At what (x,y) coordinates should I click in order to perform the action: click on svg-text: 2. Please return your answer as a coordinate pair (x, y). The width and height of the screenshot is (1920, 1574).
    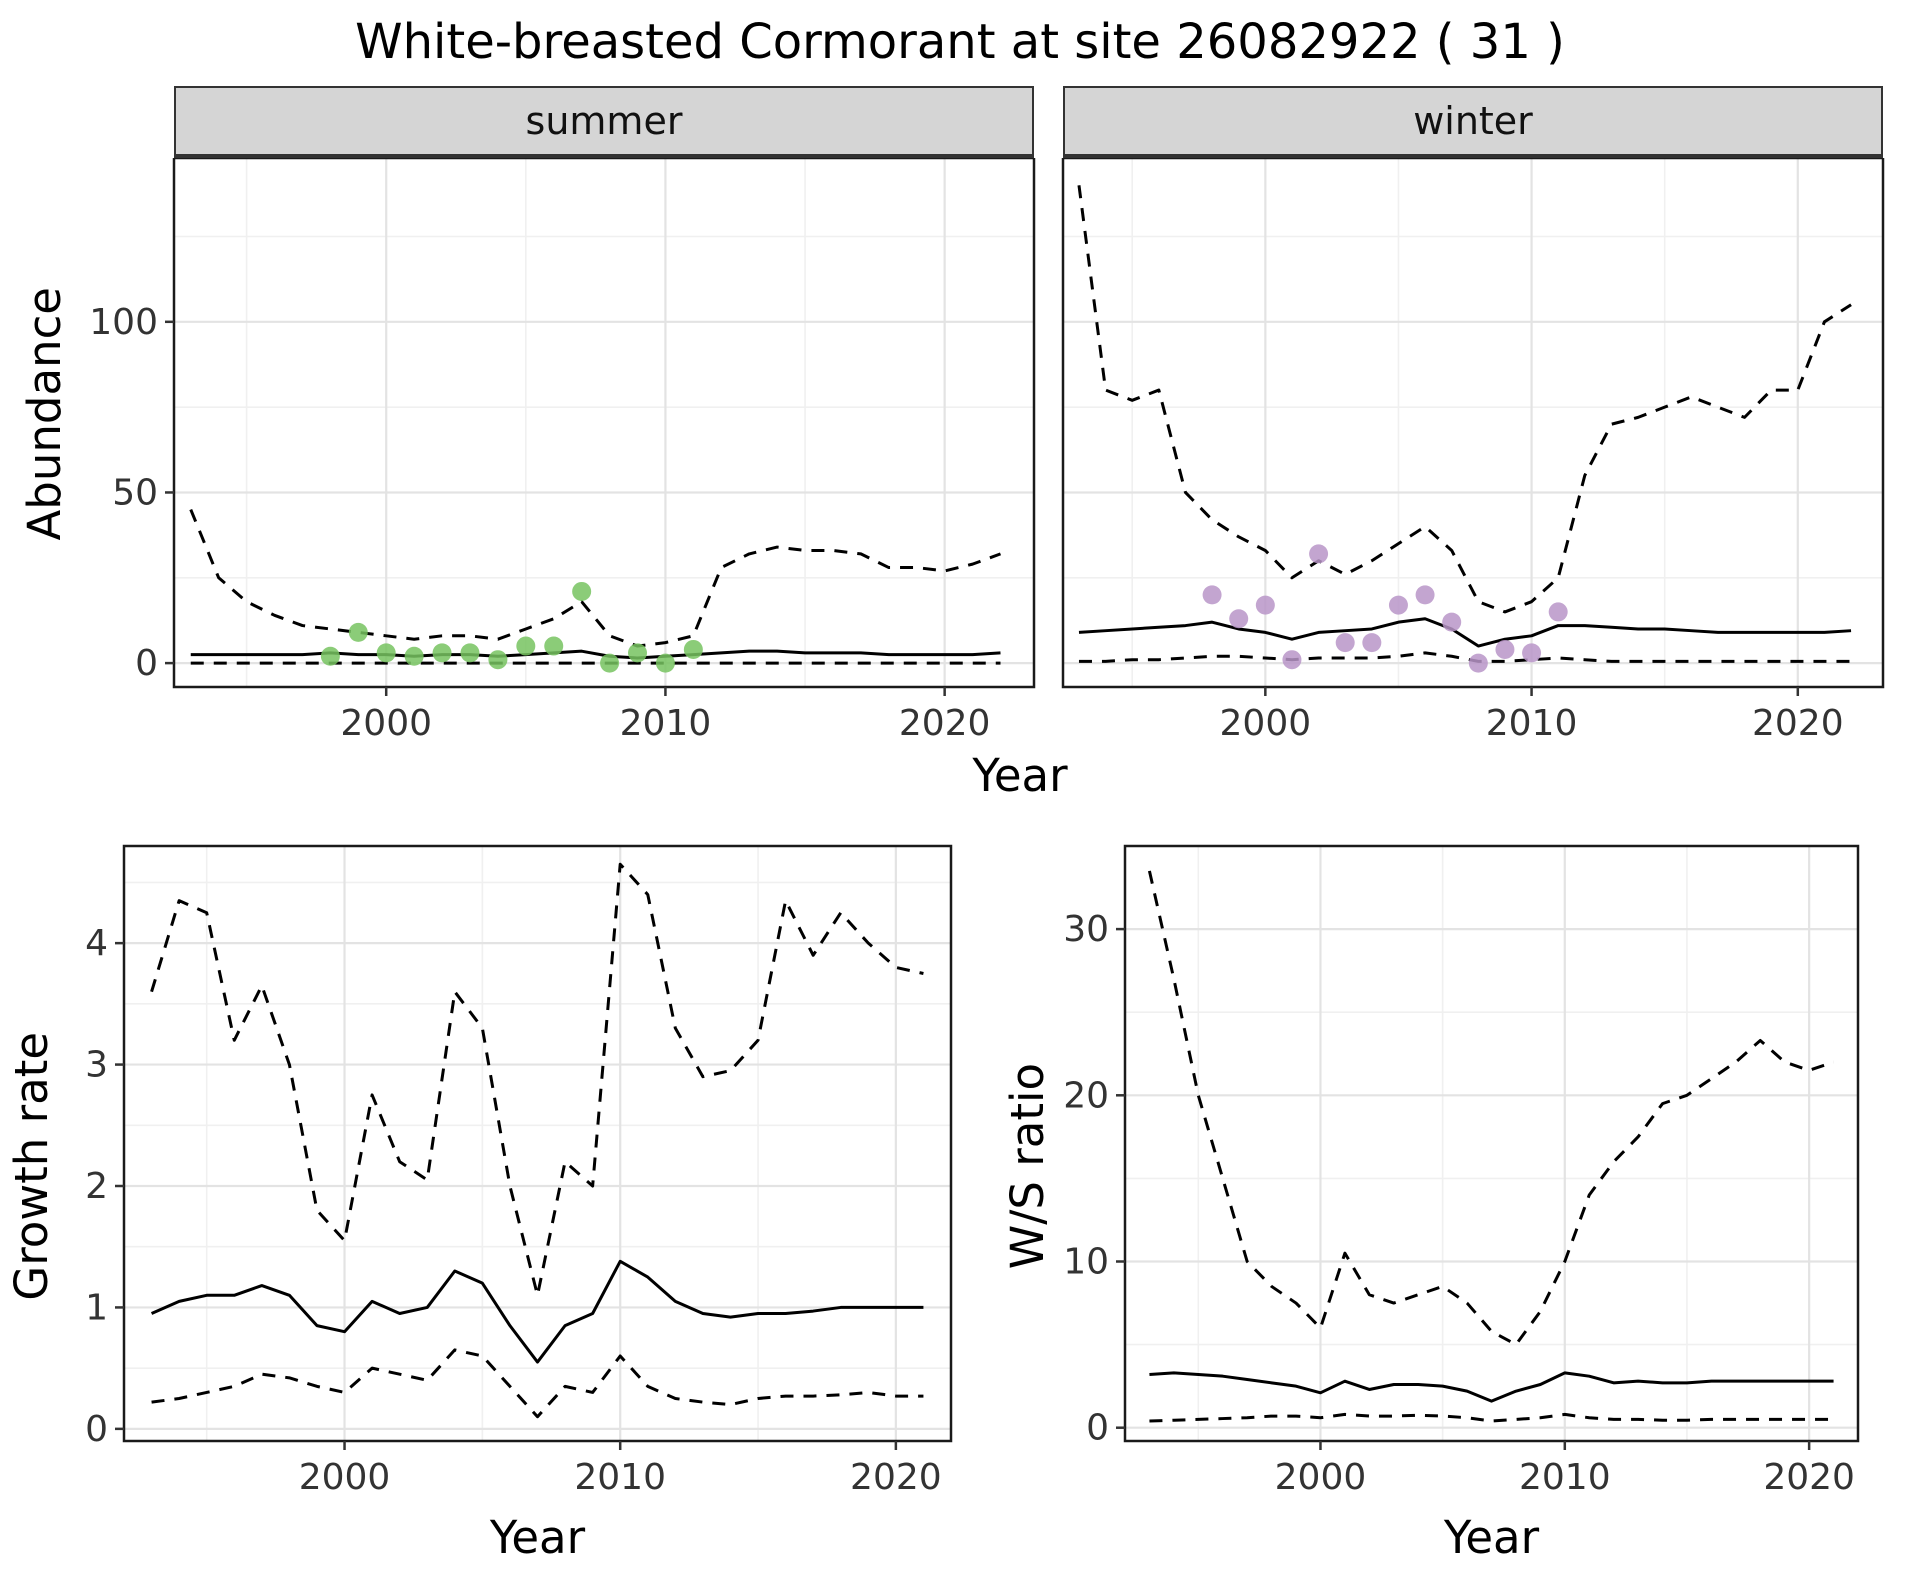
    Looking at the image, I should click on (96, 1186).